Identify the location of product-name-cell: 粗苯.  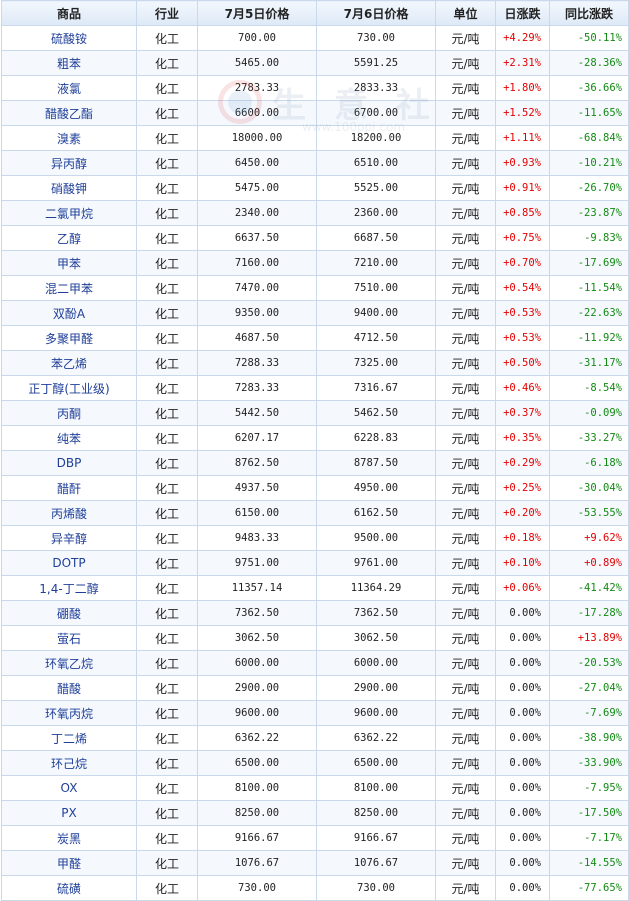
(69, 63).